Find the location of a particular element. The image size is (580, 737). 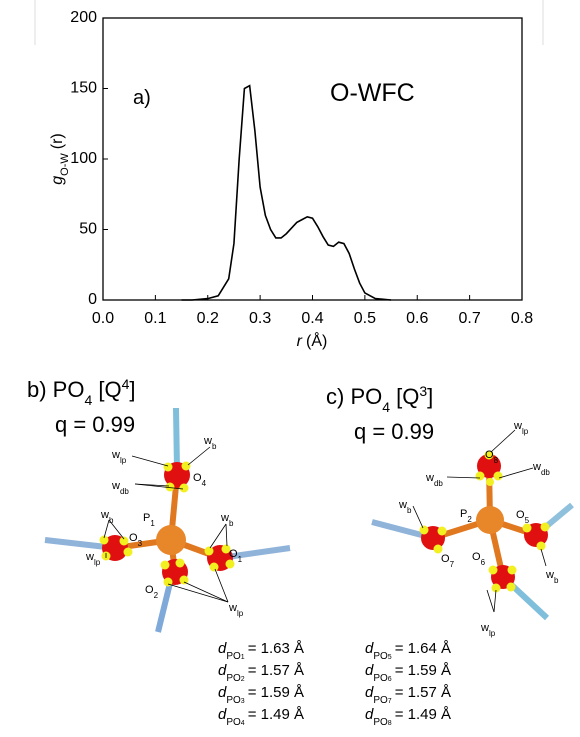

atom-label: O1 is located at coordinates (236, 556).